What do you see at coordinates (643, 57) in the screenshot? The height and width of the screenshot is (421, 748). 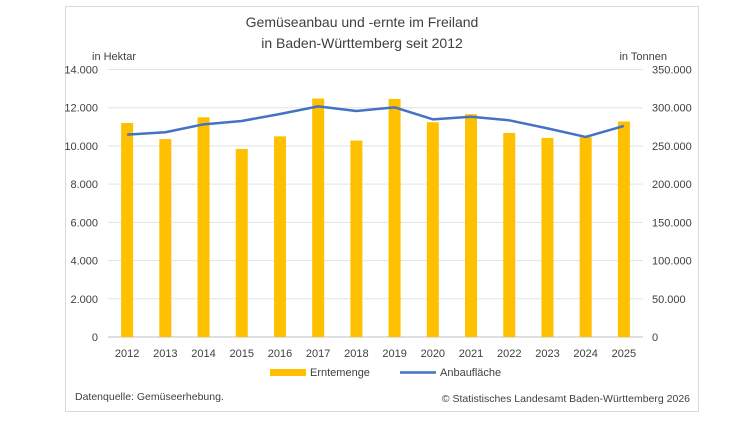 I see `right-axis-label: in Tonnen` at bounding box center [643, 57].